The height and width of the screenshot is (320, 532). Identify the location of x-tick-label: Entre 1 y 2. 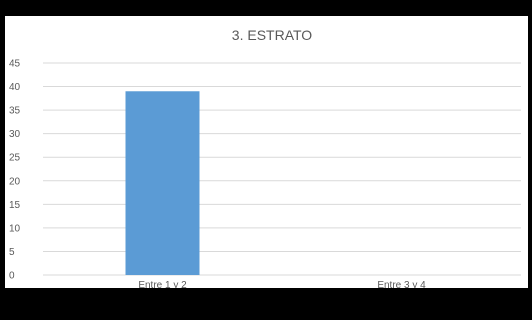
(162, 284).